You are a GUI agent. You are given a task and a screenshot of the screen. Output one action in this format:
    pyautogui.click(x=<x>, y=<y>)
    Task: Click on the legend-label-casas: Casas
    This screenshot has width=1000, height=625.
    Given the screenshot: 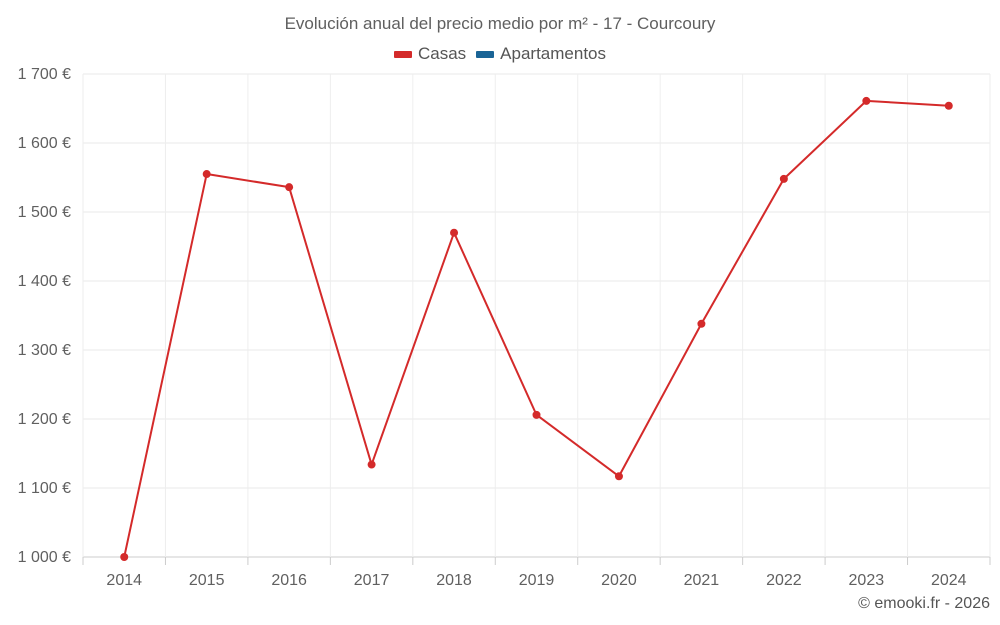 What is the action you would take?
    pyautogui.click(x=442, y=53)
    